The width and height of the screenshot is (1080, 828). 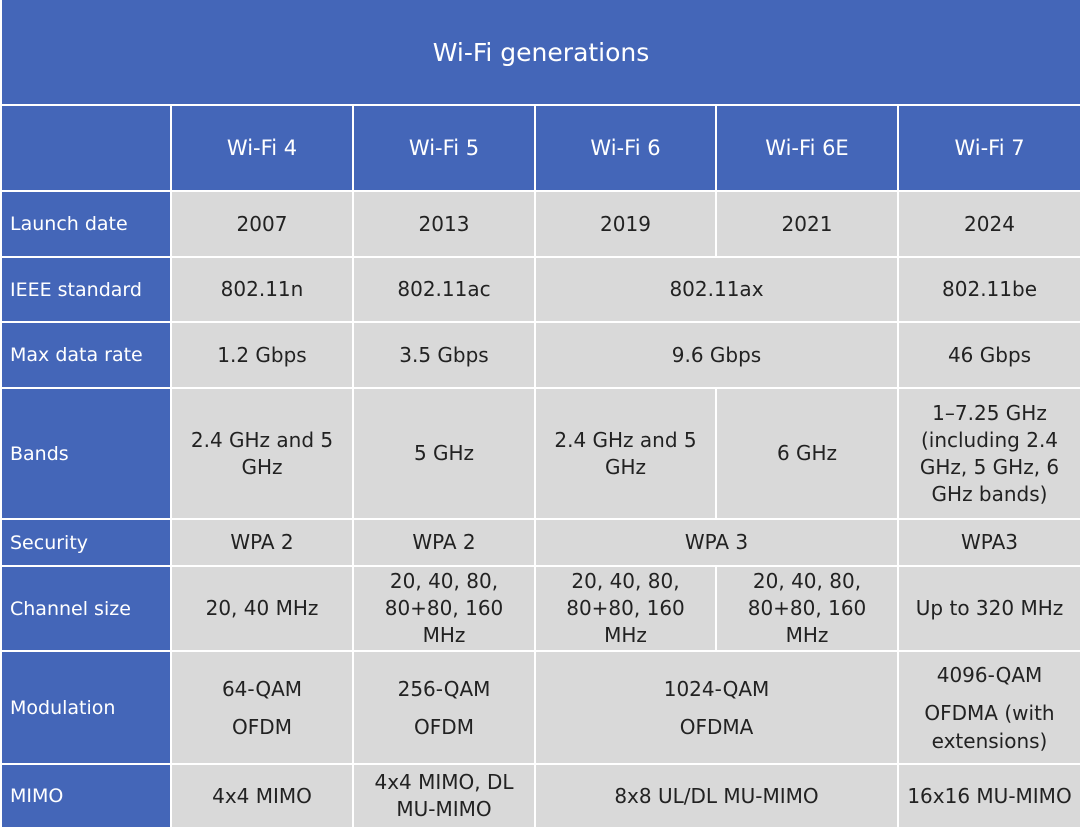 I want to click on modulation-wifi5-qam: 256-QAM, so click(x=444, y=688).